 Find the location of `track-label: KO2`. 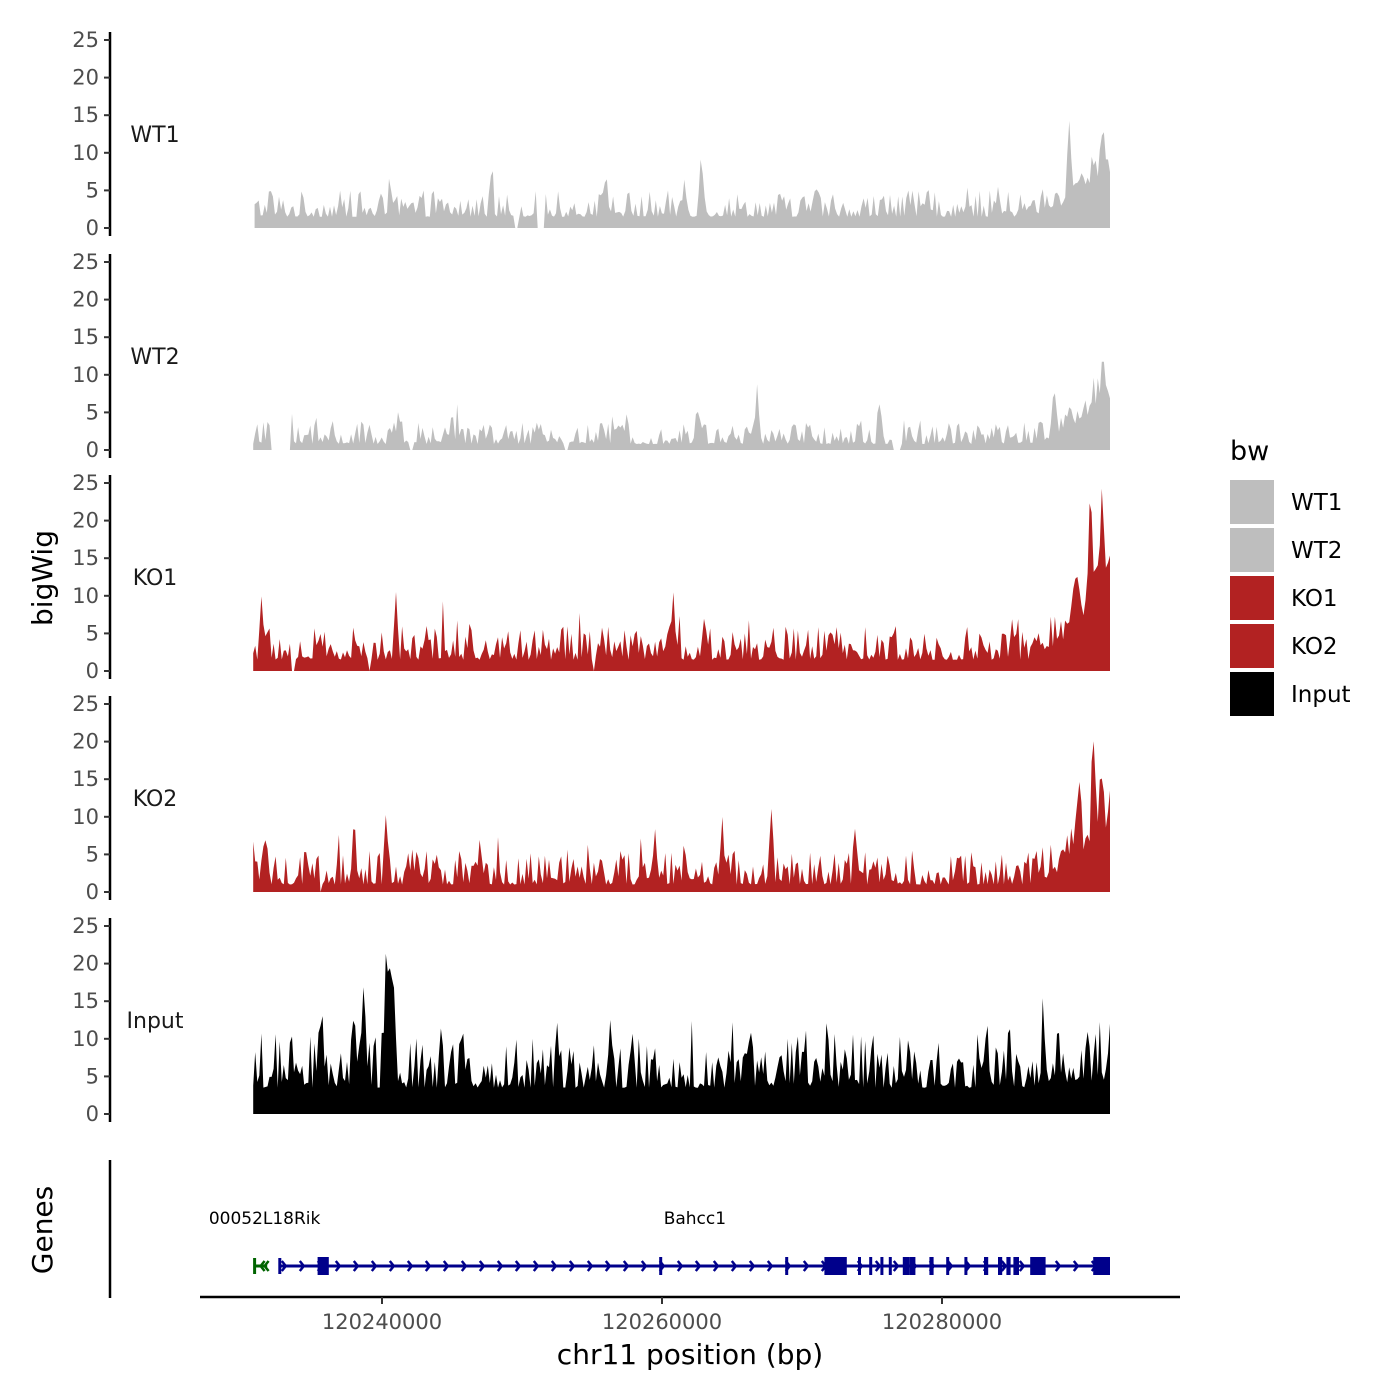

track-label: KO2 is located at coordinates (155, 799).